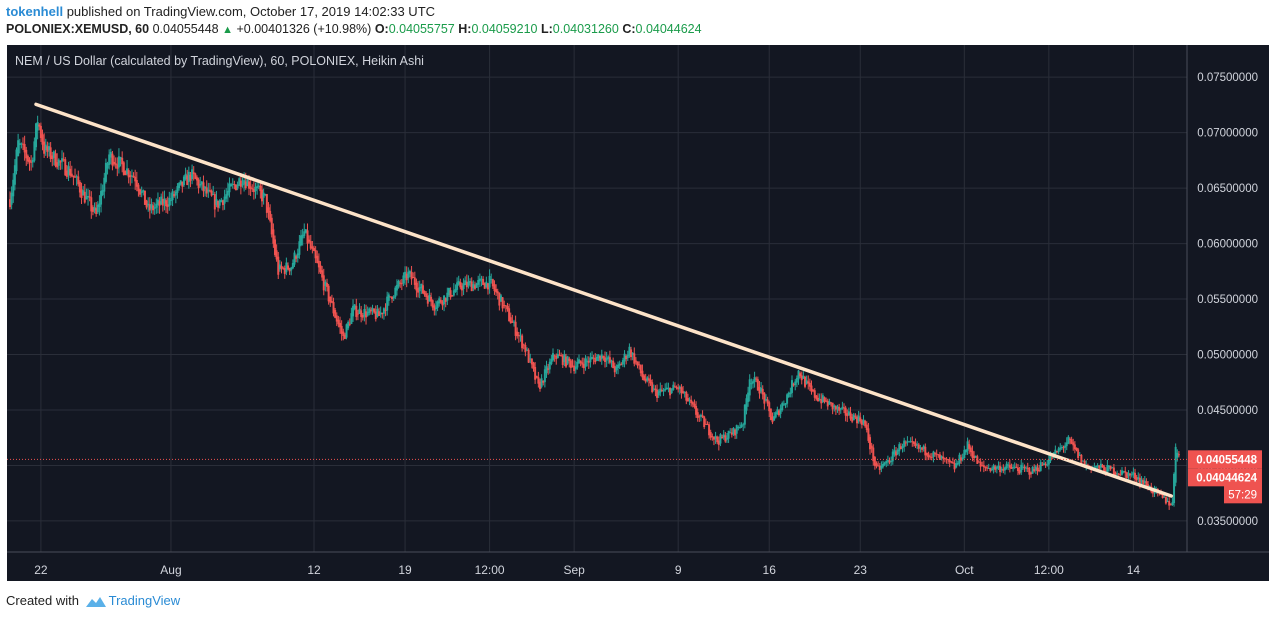 The width and height of the screenshot is (1274, 618). What do you see at coordinates (770, 570) in the screenshot?
I see `x-tick-label: 16` at bounding box center [770, 570].